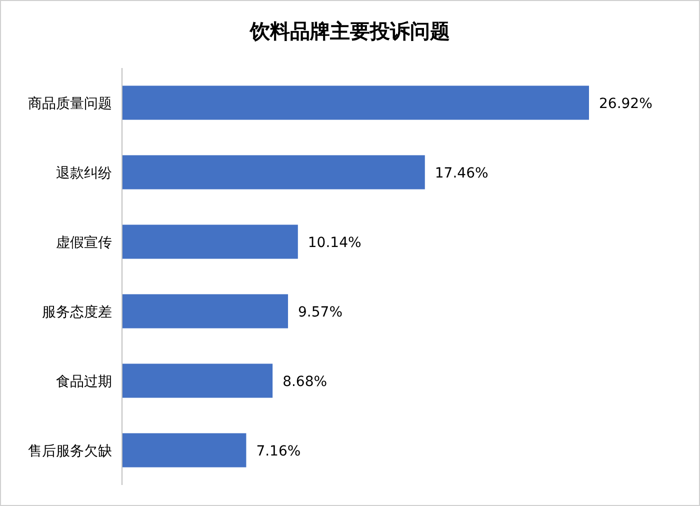 Image resolution: width=700 pixels, height=506 pixels. Describe the element at coordinates (305, 382) in the screenshot. I see `data-label: 8.68%` at that location.